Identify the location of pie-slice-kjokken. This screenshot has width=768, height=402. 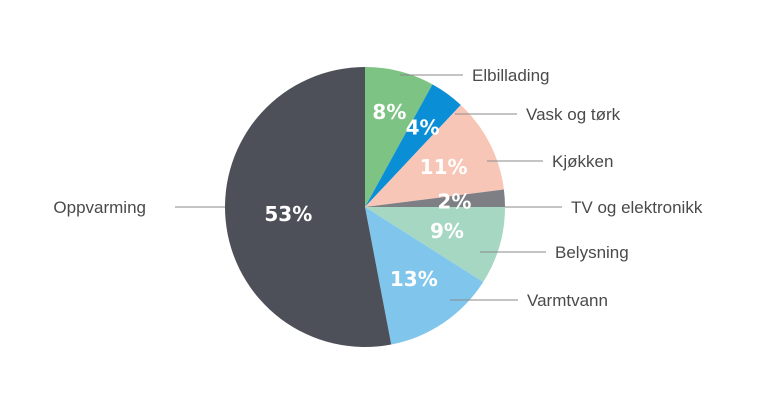
(434, 155).